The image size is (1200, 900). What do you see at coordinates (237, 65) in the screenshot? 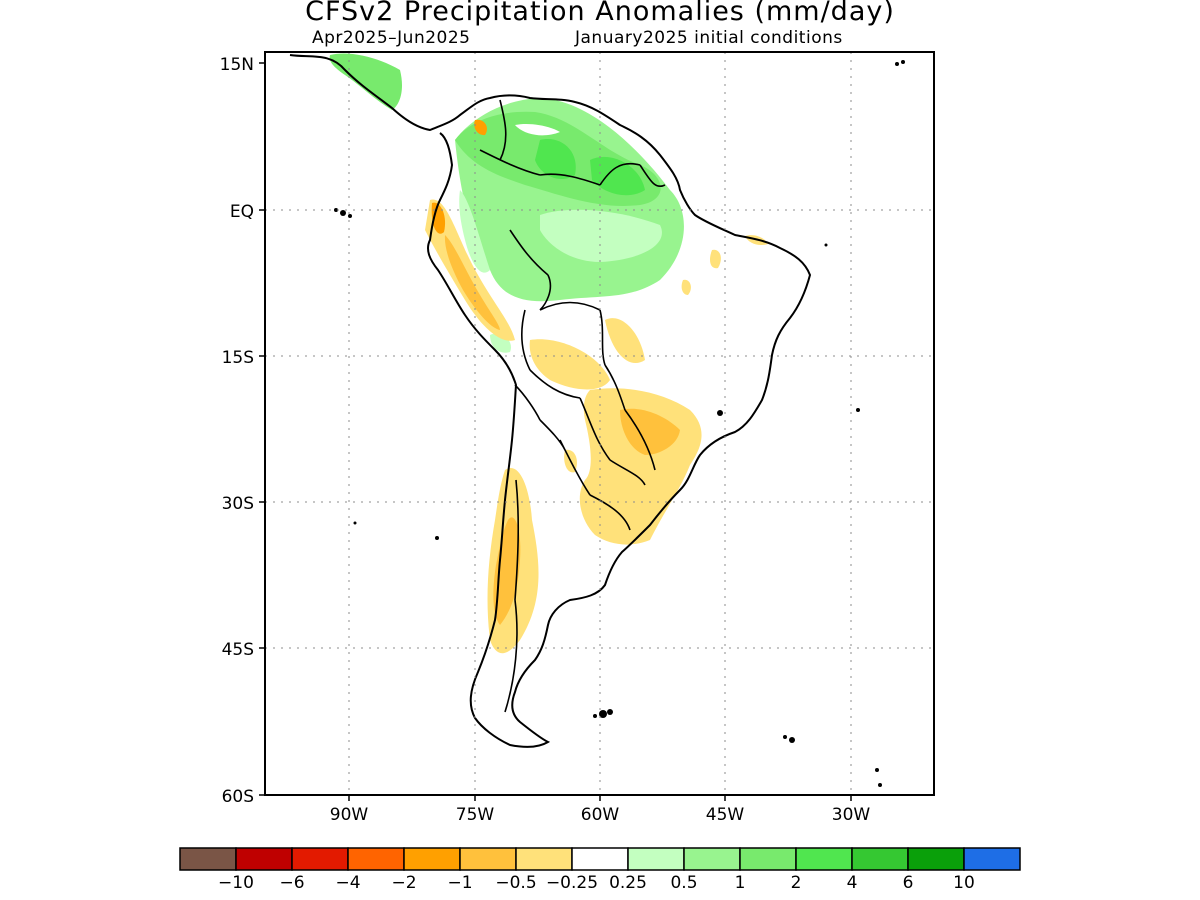
I see `lat-label-15n: 15N` at bounding box center [237, 65].